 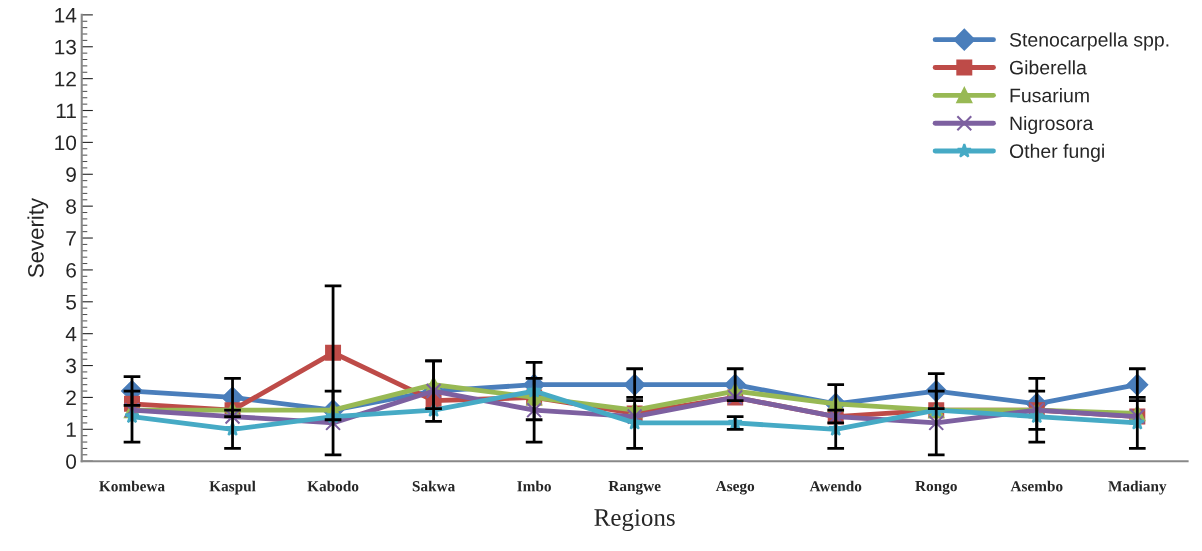 What do you see at coordinates (65, 79) in the screenshot?
I see `y-tick-label: 12` at bounding box center [65, 79].